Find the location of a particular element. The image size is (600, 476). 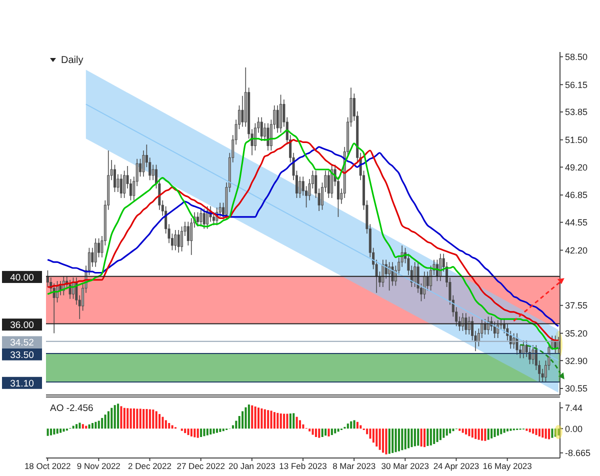

x-tick-label: 18 Oct 2022 is located at coordinates (48, 466).